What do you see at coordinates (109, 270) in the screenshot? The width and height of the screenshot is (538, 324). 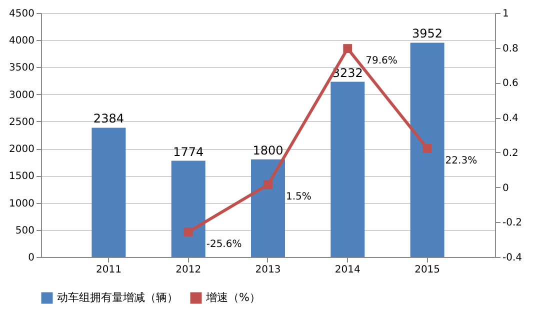 I see `x-tick-label: 2011` at bounding box center [109, 270].